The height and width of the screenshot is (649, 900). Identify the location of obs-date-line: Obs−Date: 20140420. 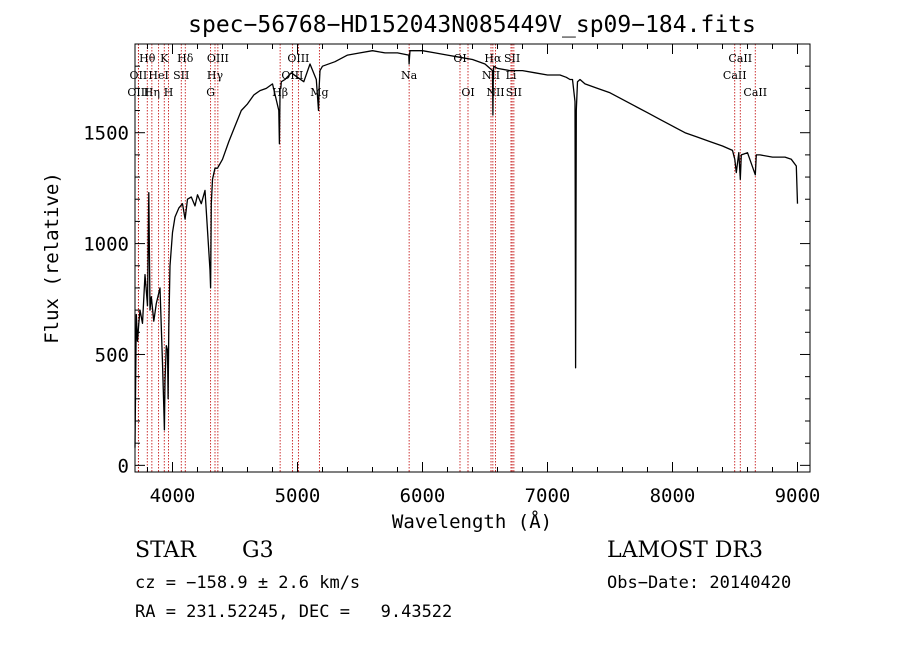
(699, 583).